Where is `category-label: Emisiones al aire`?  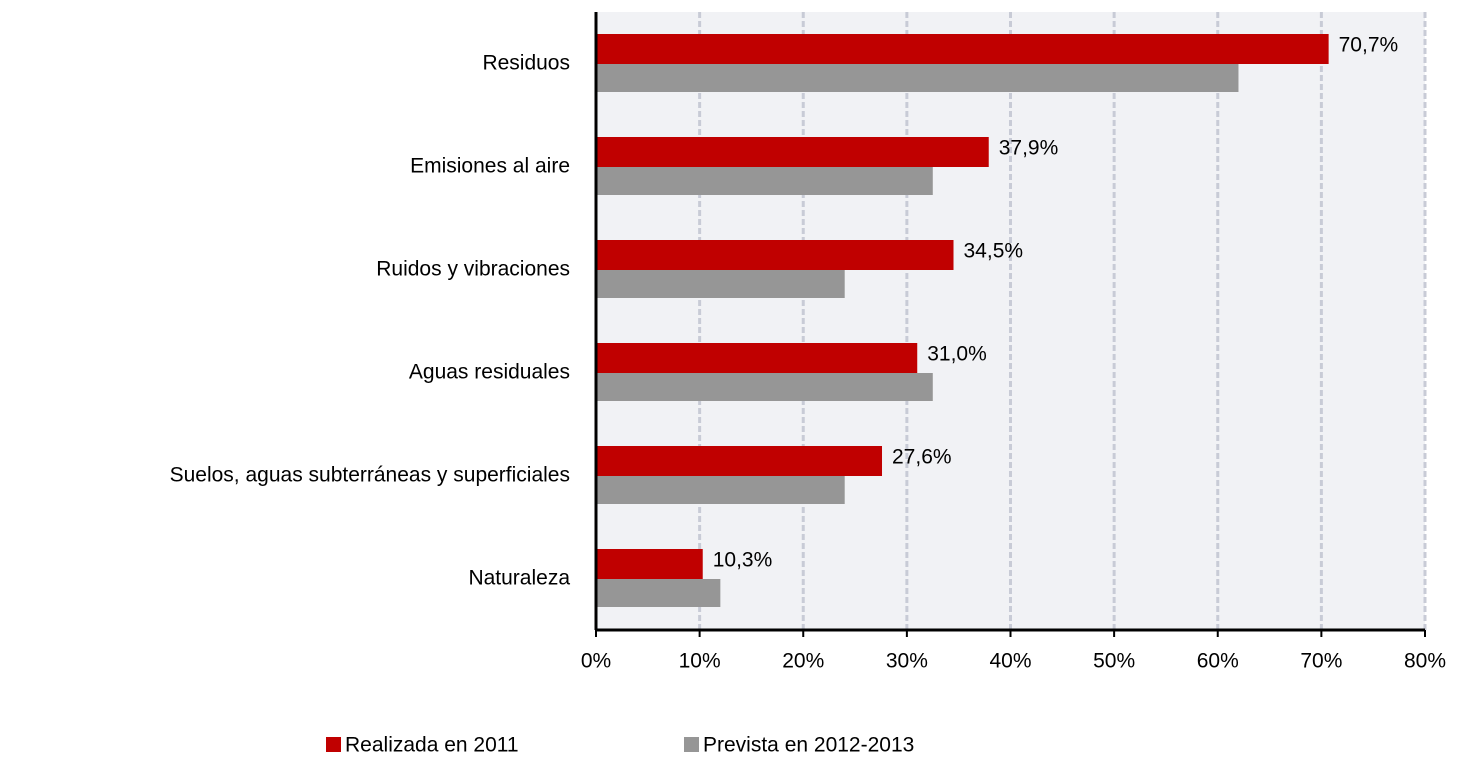 category-label: Emisiones al aire is located at coordinates (490, 166).